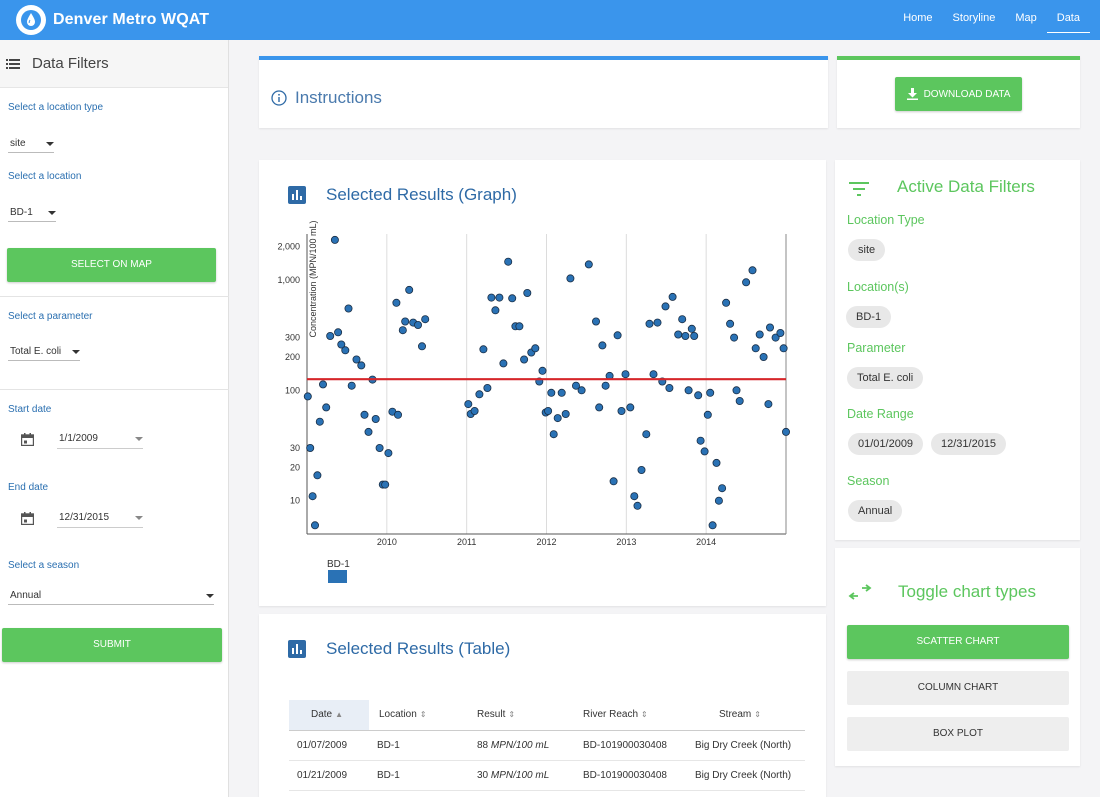 The image size is (1100, 797). I want to click on y-tick-label: 30, so click(295, 448).